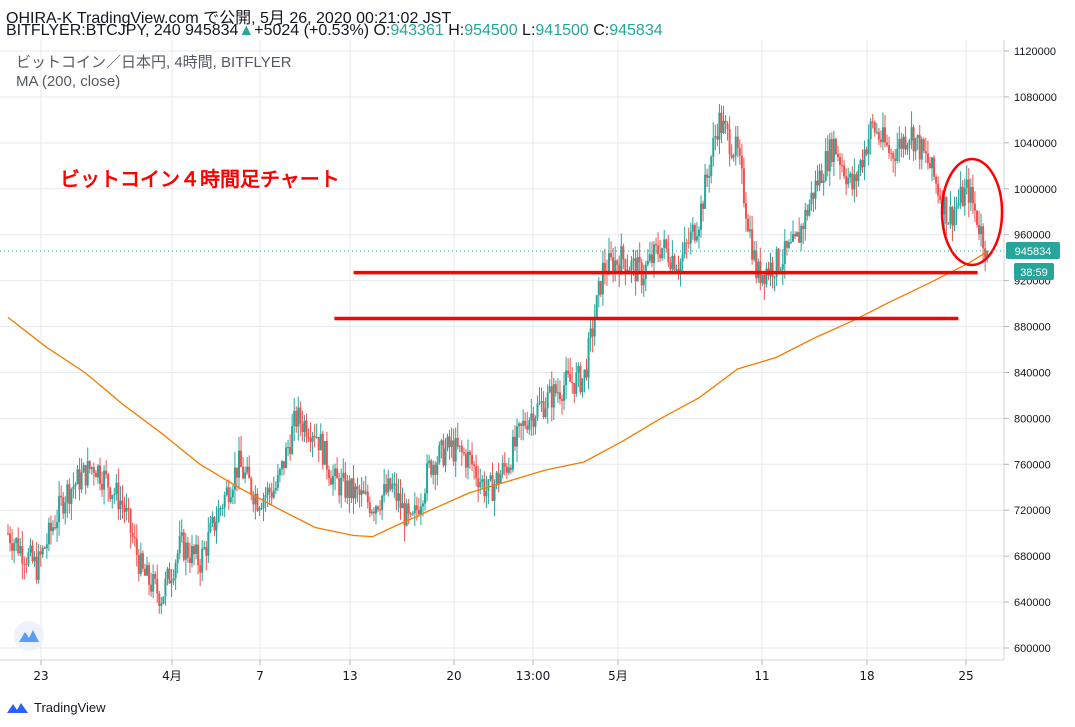 This screenshot has width=1075, height=727. What do you see at coordinates (1032, 465) in the screenshot?
I see `y-tick-label: 760000` at bounding box center [1032, 465].